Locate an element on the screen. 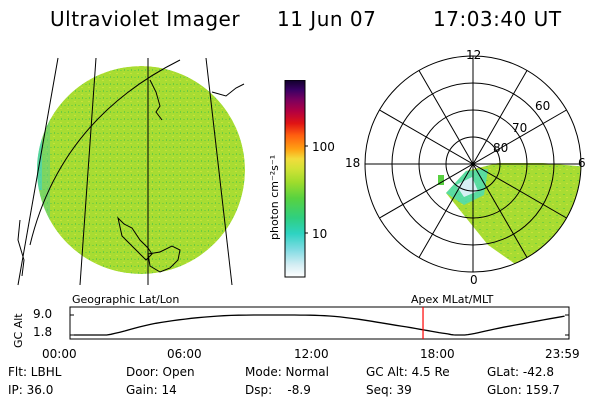 Image resolution: width=600 pixels, height=400 pixels. colorbar-tick-10: 10 is located at coordinates (320, 234).